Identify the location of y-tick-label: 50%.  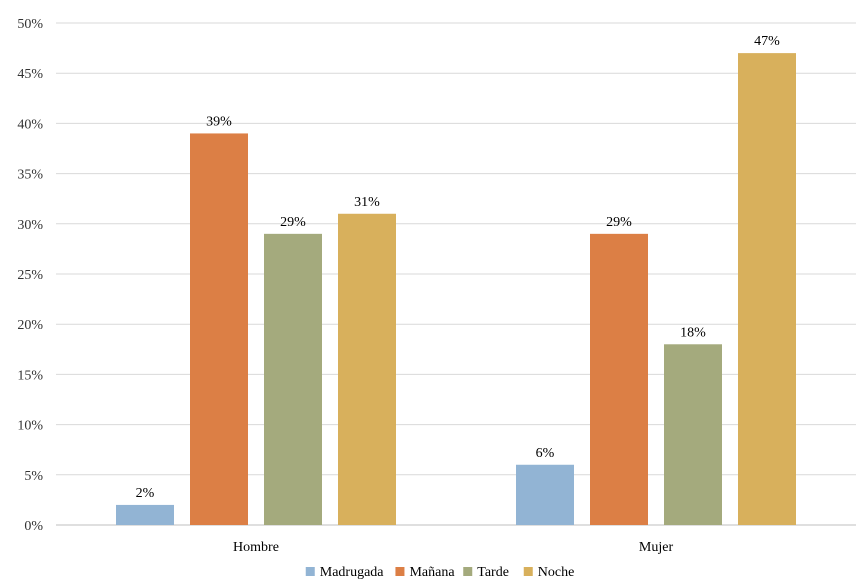
(30, 24).